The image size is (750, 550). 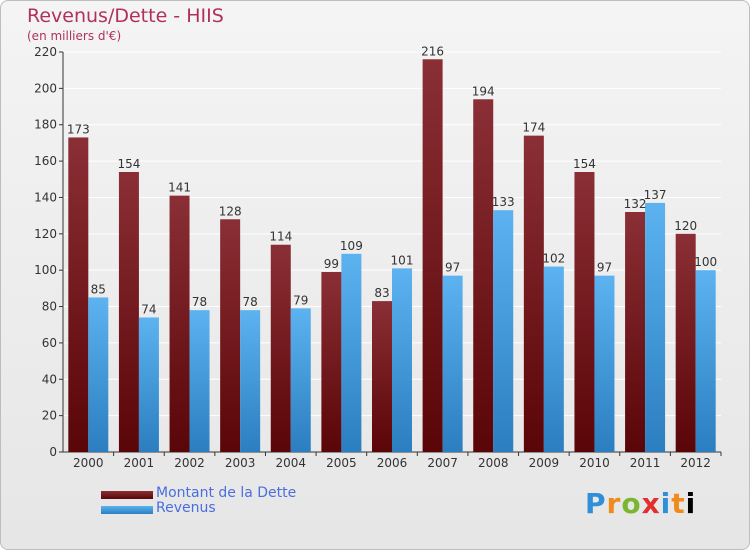 I want to click on y-tick-label: 60, so click(x=49, y=343).